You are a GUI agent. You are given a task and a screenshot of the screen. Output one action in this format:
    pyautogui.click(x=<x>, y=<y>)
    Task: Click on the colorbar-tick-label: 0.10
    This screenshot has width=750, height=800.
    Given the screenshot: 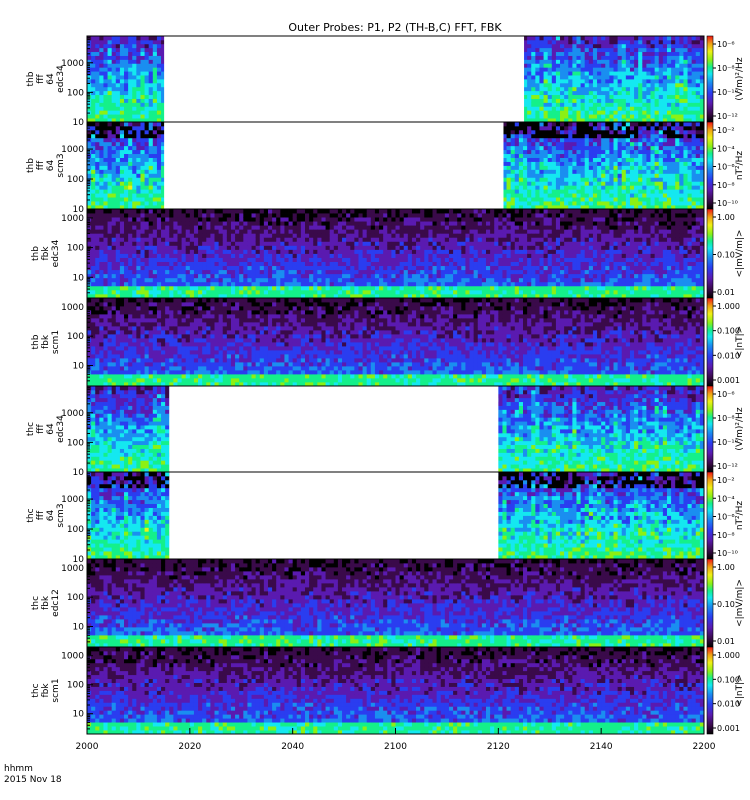 What is the action you would take?
    pyautogui.click(x=726, y=255)
    